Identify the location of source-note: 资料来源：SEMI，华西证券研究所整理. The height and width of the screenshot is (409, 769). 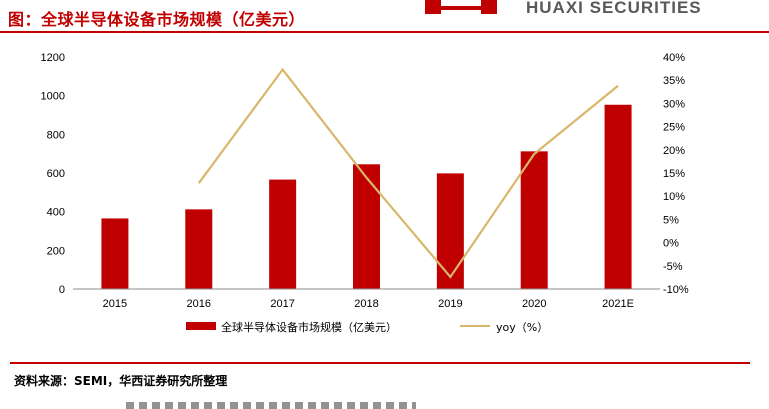
(121, 381).